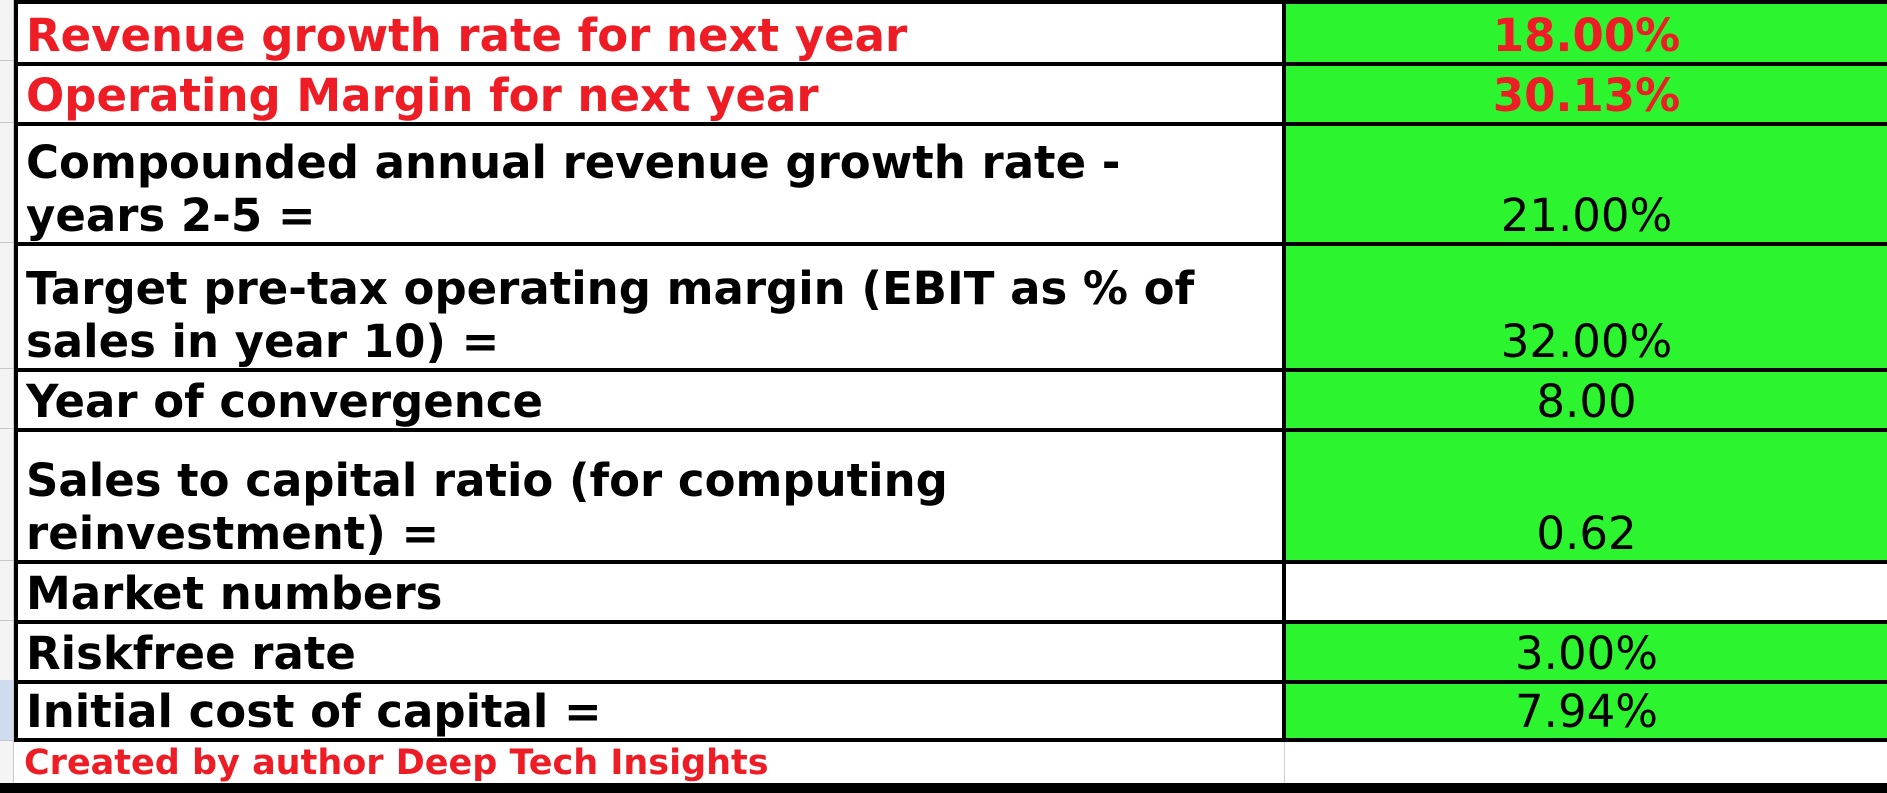 The image size is (1887, 793). Describe the element at coordinates (650, 592) in the screenshot. I see `cell-market-numbers-label: Market numbers` at that location.